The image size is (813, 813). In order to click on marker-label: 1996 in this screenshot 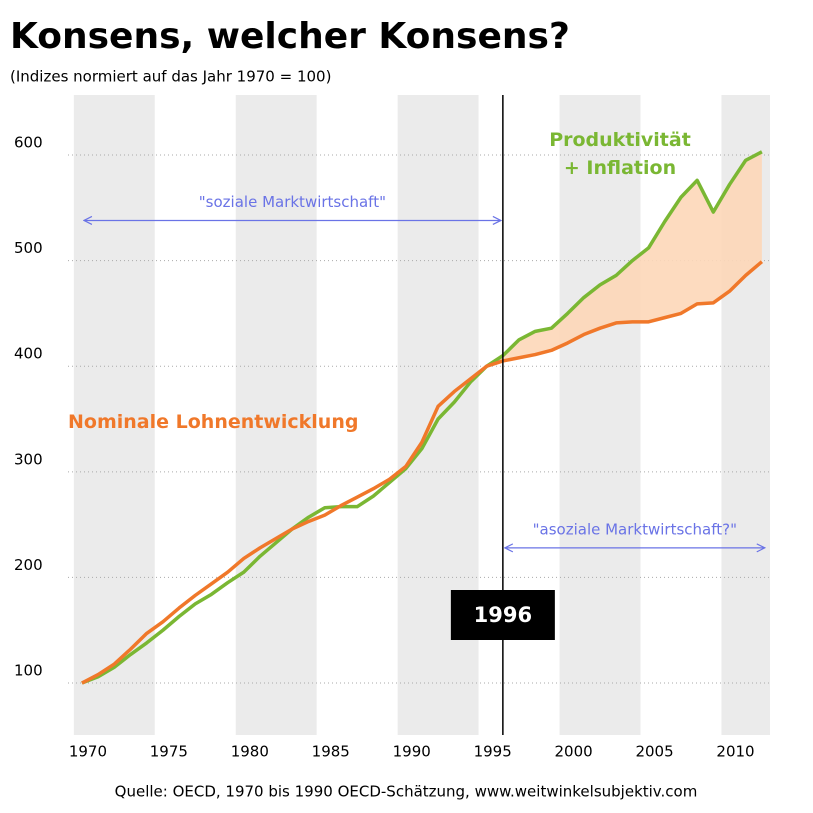, I will do `click(503, 615)`.